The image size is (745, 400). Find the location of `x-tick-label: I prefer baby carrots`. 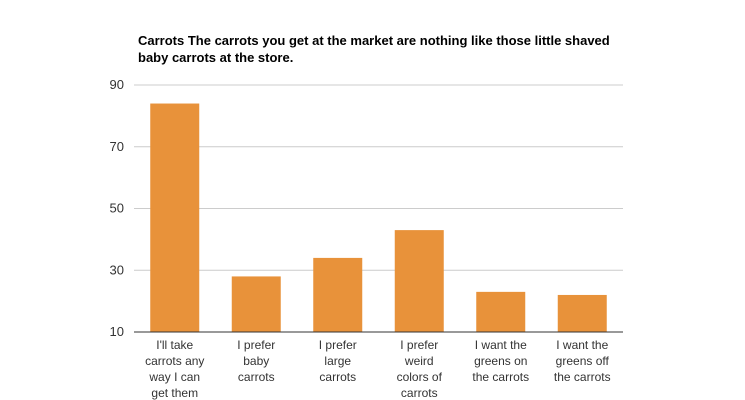

x-tick-label: I prefer baby carrots is located at coordinates (256, 361).